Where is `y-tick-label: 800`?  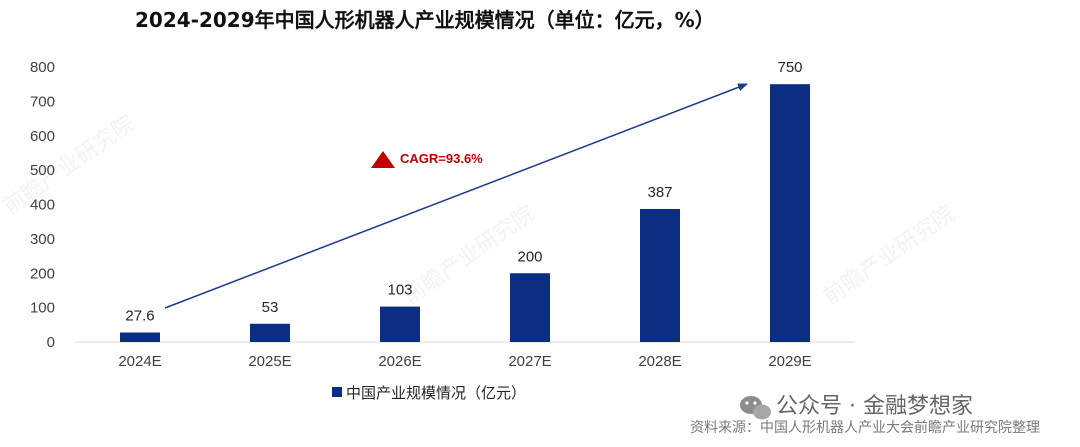
y-tick-label: 800 is located at coordinates (42, 67).